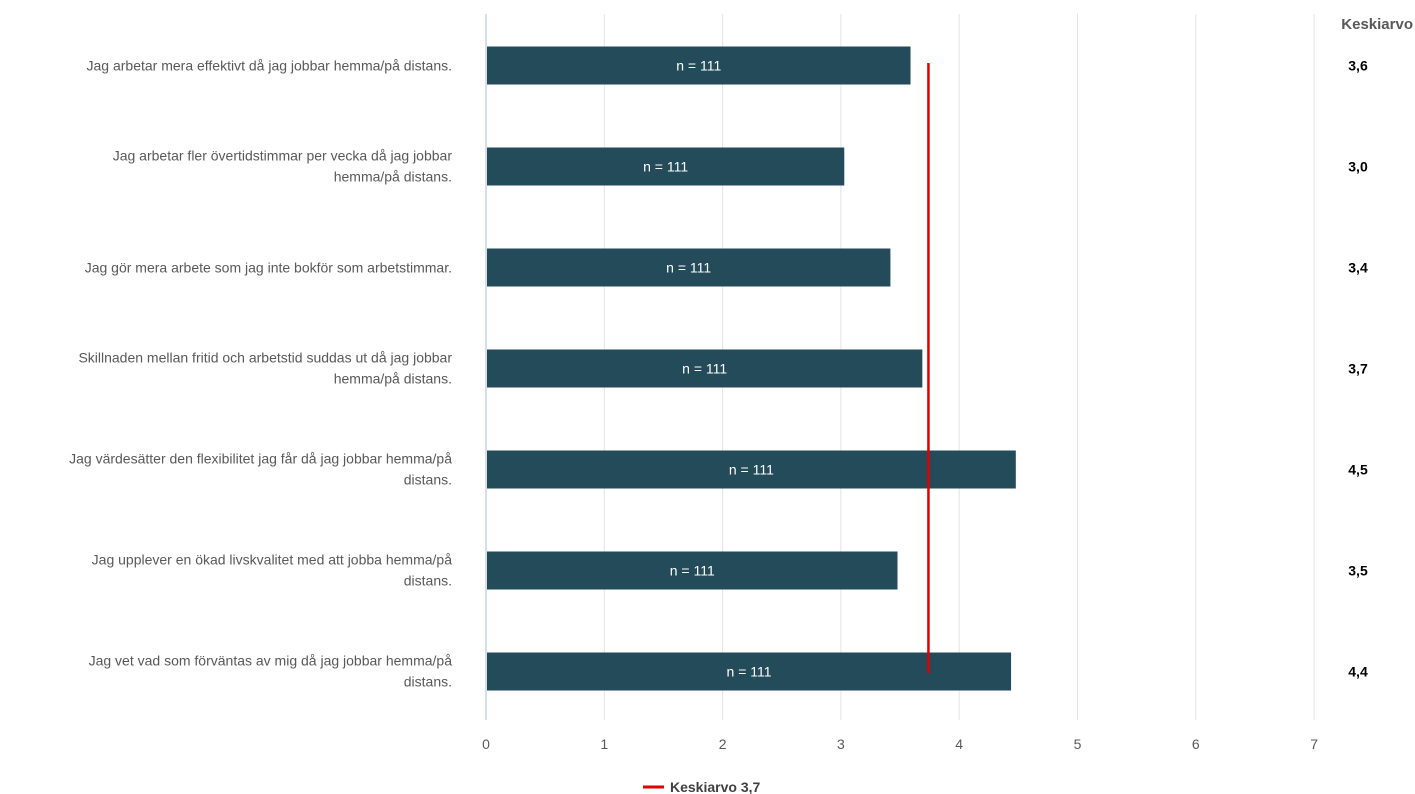  What do you see at coordinates (1358, 672) in the screenshot?
I see `average-value: 4,4` at bounding box center [1358, 672].